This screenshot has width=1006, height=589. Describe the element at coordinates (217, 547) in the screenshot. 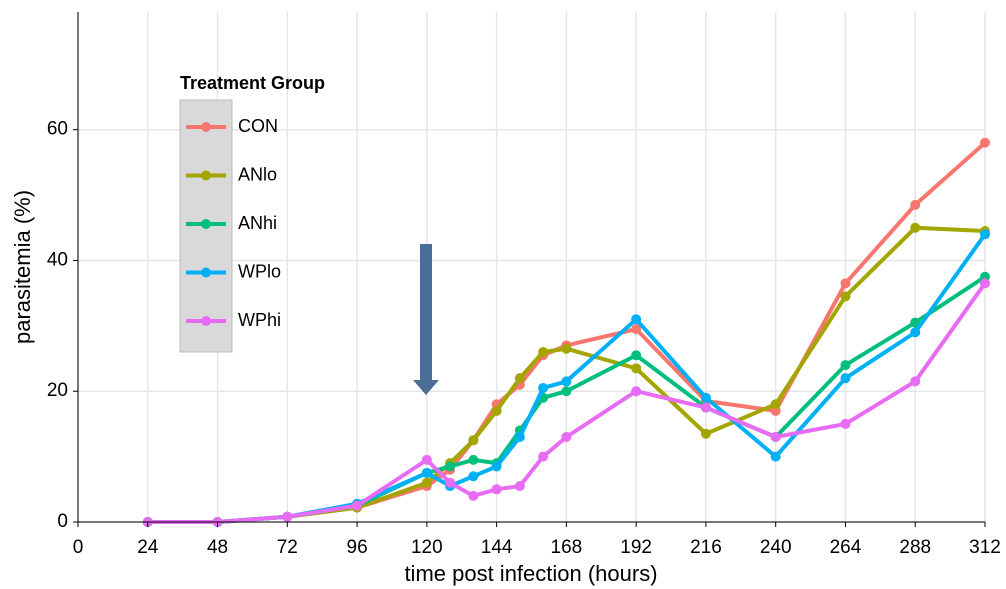

I see `x-tick-label: 48` at that location.